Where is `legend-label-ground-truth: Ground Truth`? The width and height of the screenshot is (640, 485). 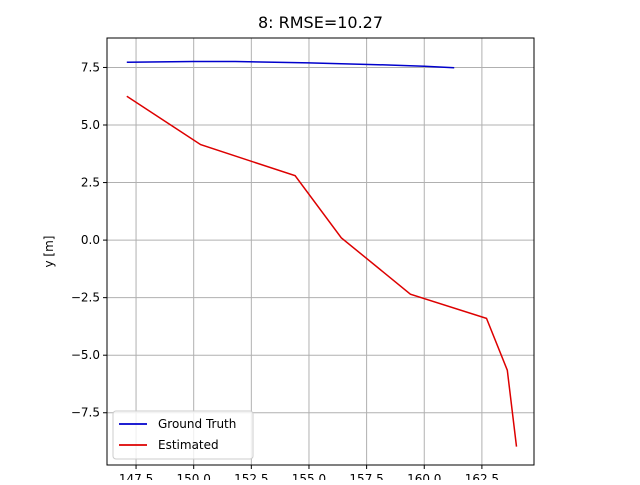
legend-label-ground-truth: Ground Truth is located at coordinates (197, 424).